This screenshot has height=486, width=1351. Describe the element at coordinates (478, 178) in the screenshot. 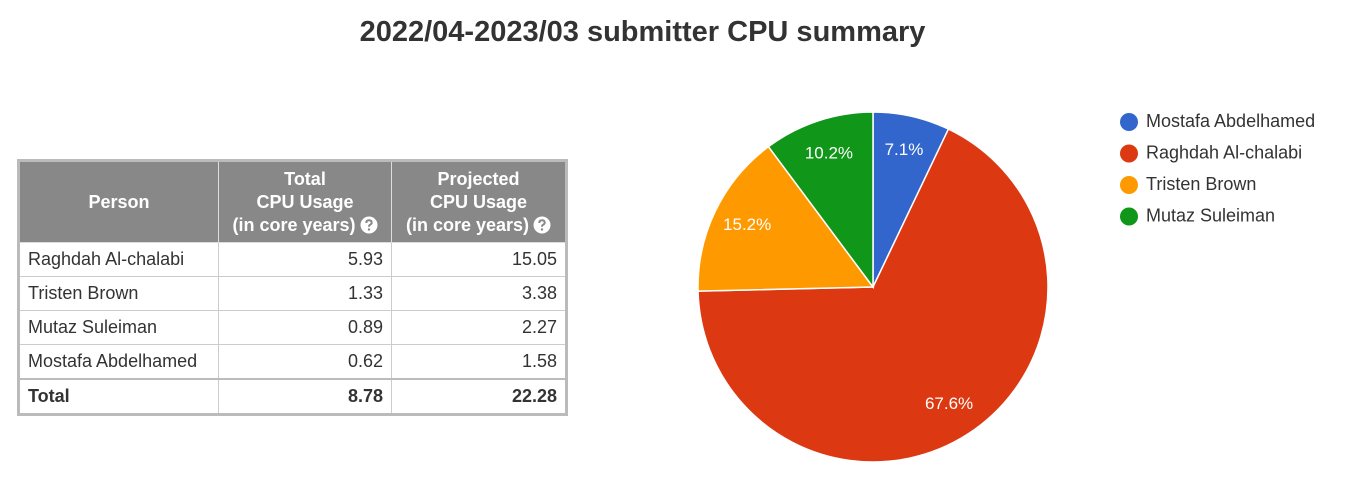

I see `header-line: Projected` at that location.